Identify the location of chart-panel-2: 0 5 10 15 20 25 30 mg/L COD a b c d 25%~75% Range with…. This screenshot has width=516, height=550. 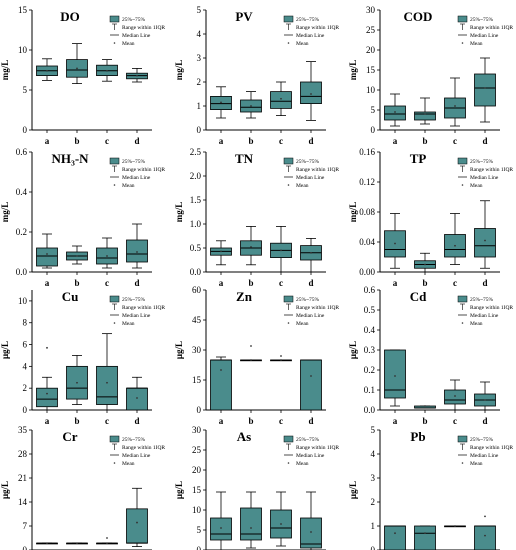
(430, 75).